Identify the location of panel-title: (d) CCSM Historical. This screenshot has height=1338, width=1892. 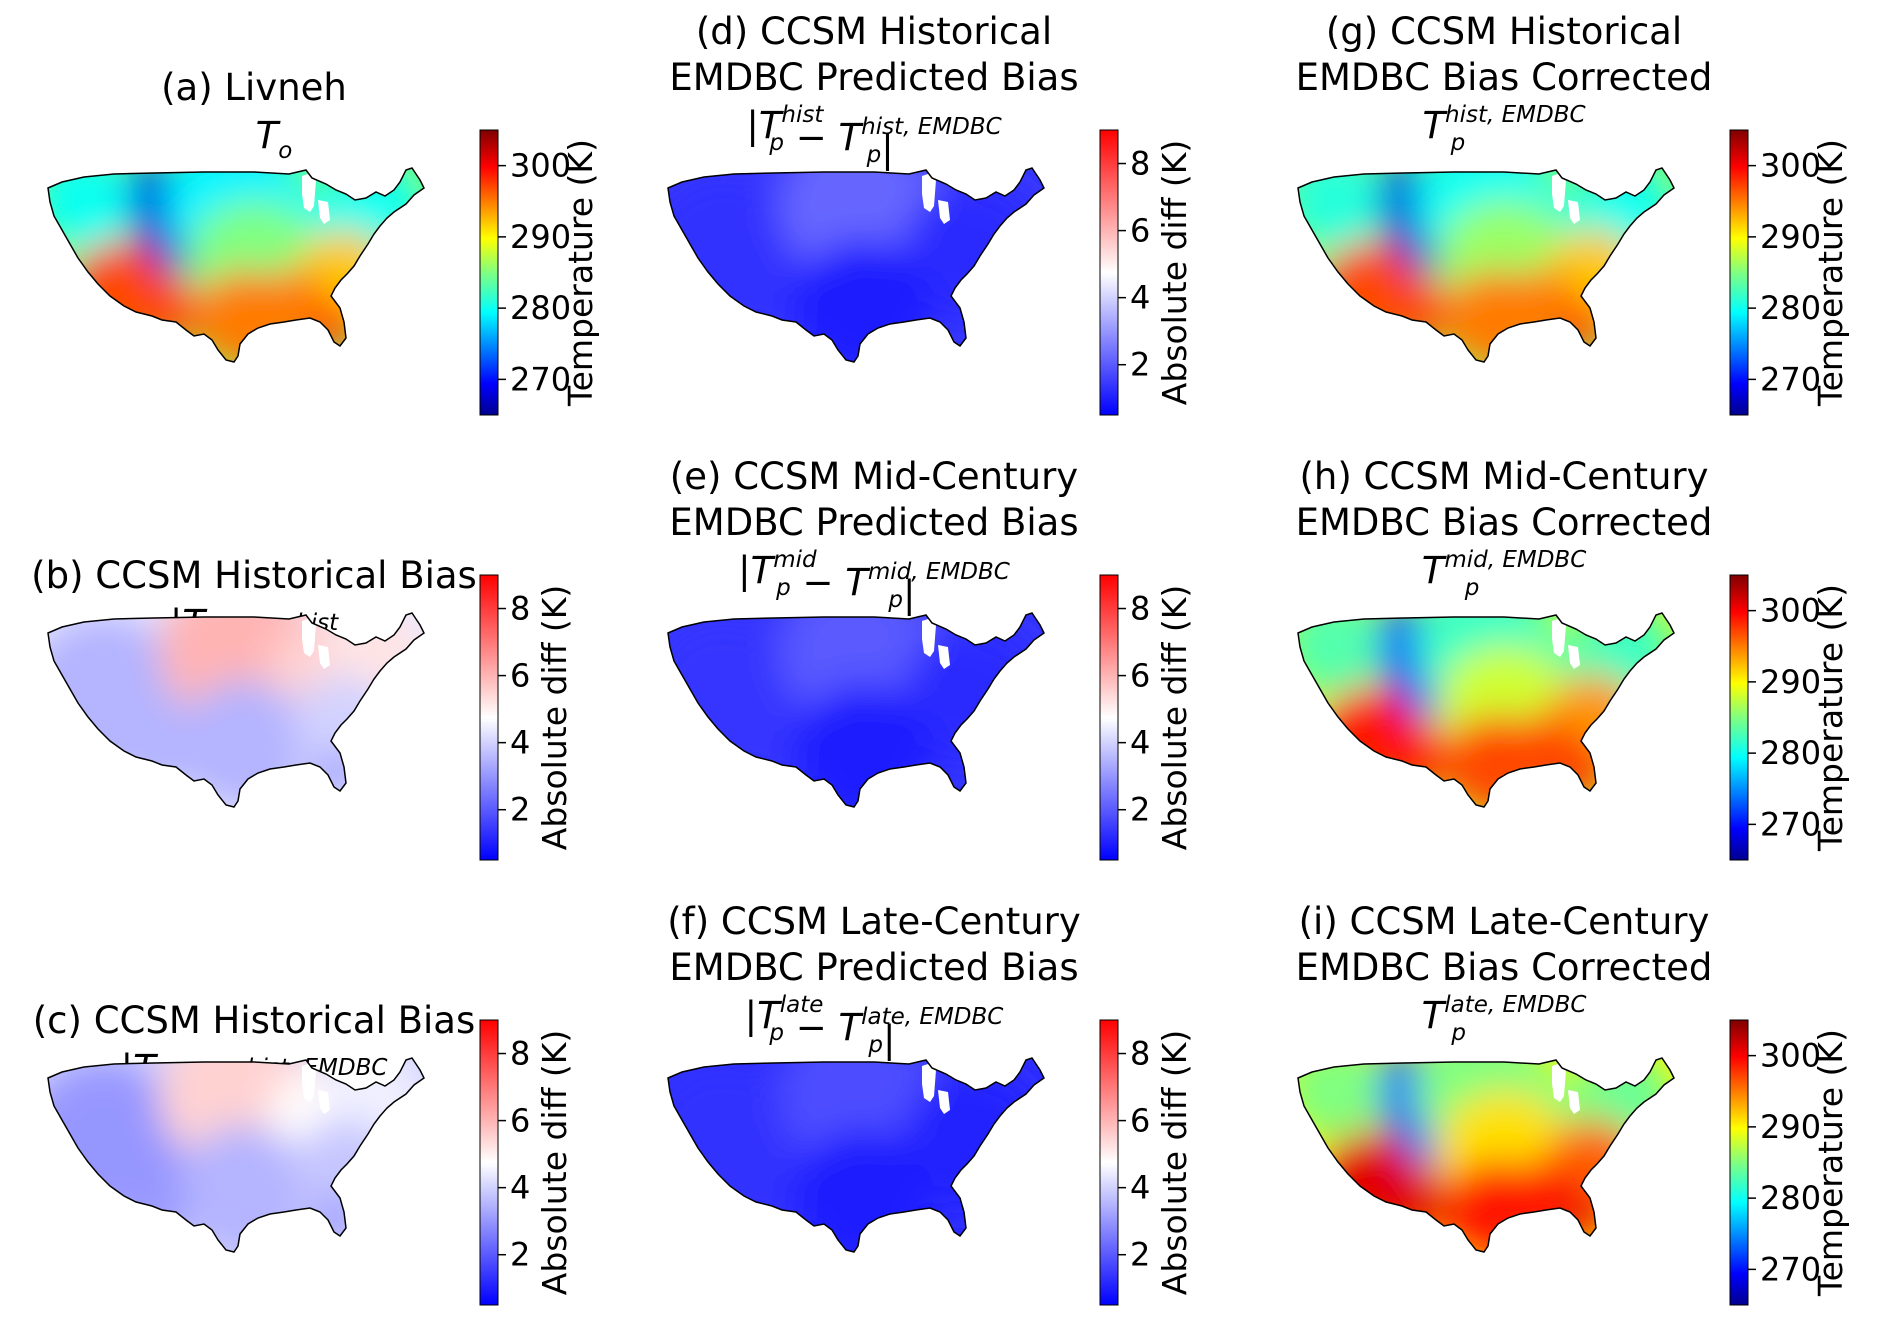
(874, 31).